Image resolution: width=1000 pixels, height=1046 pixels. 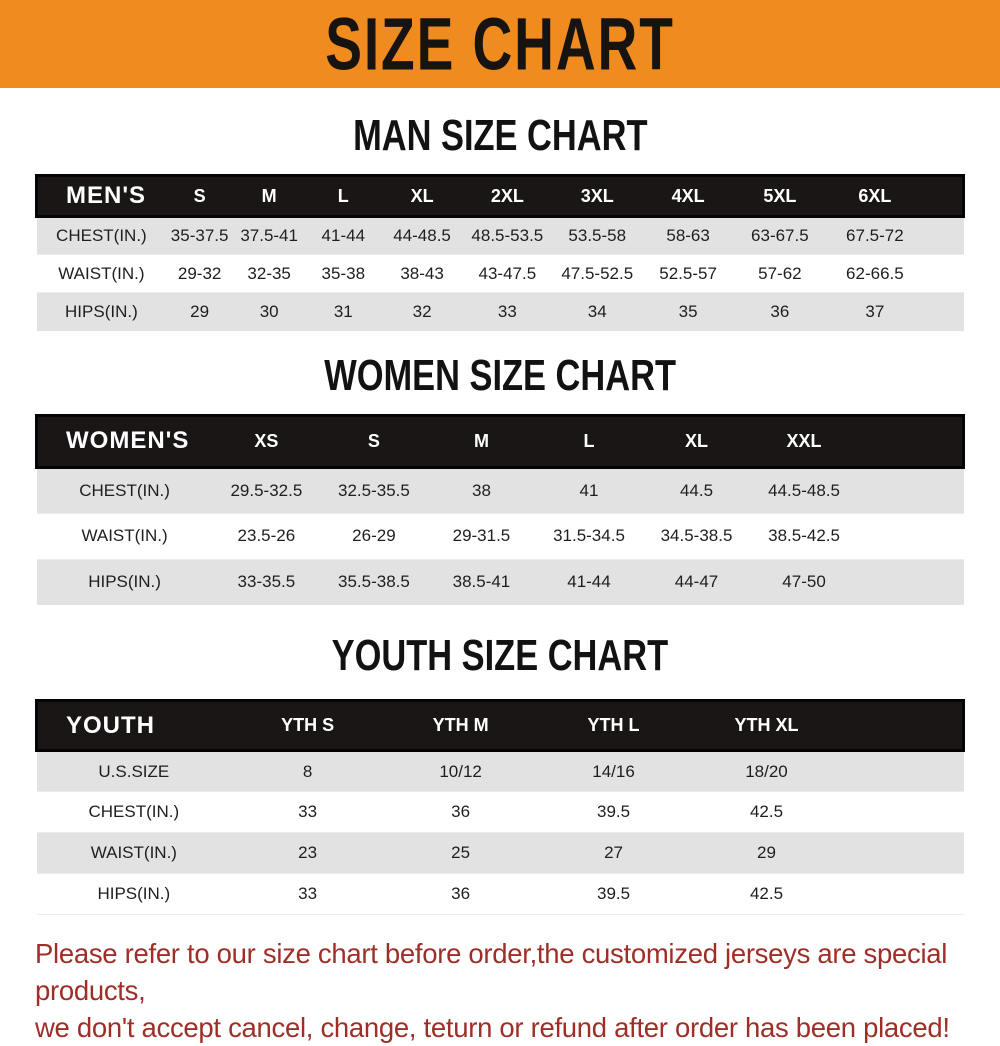 I want to click on size-cell: 57-62, so click(x=780, y=273).